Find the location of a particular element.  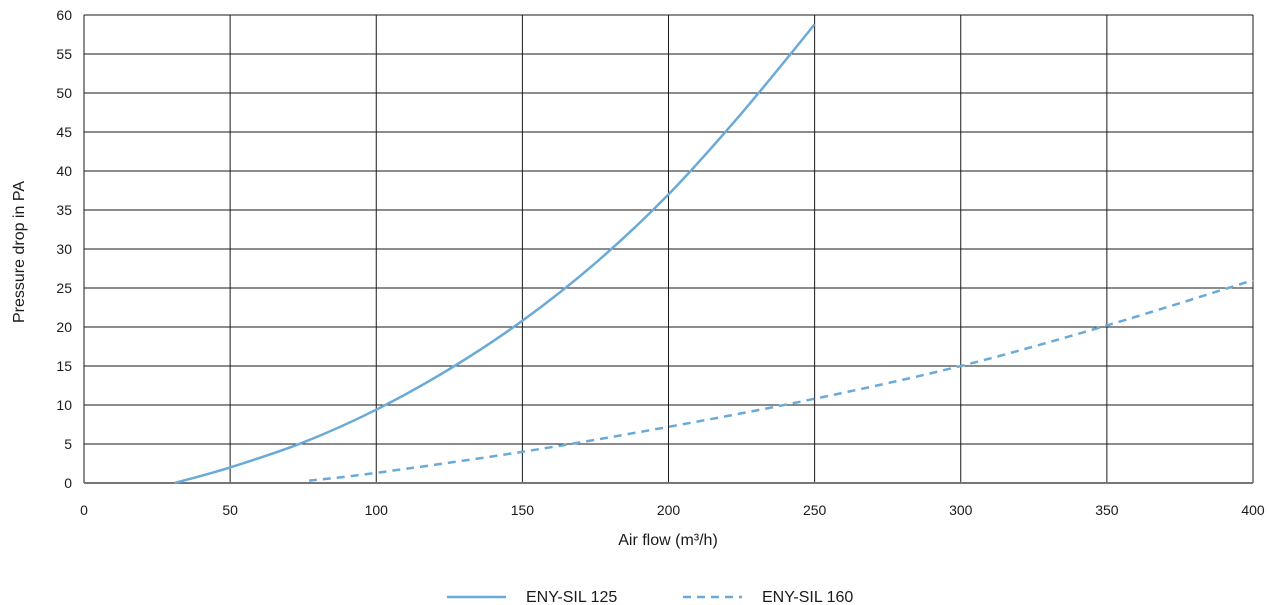

legend-label-eny-sil-160: ENY-SIL 160 is located at coordinates (807, 597).